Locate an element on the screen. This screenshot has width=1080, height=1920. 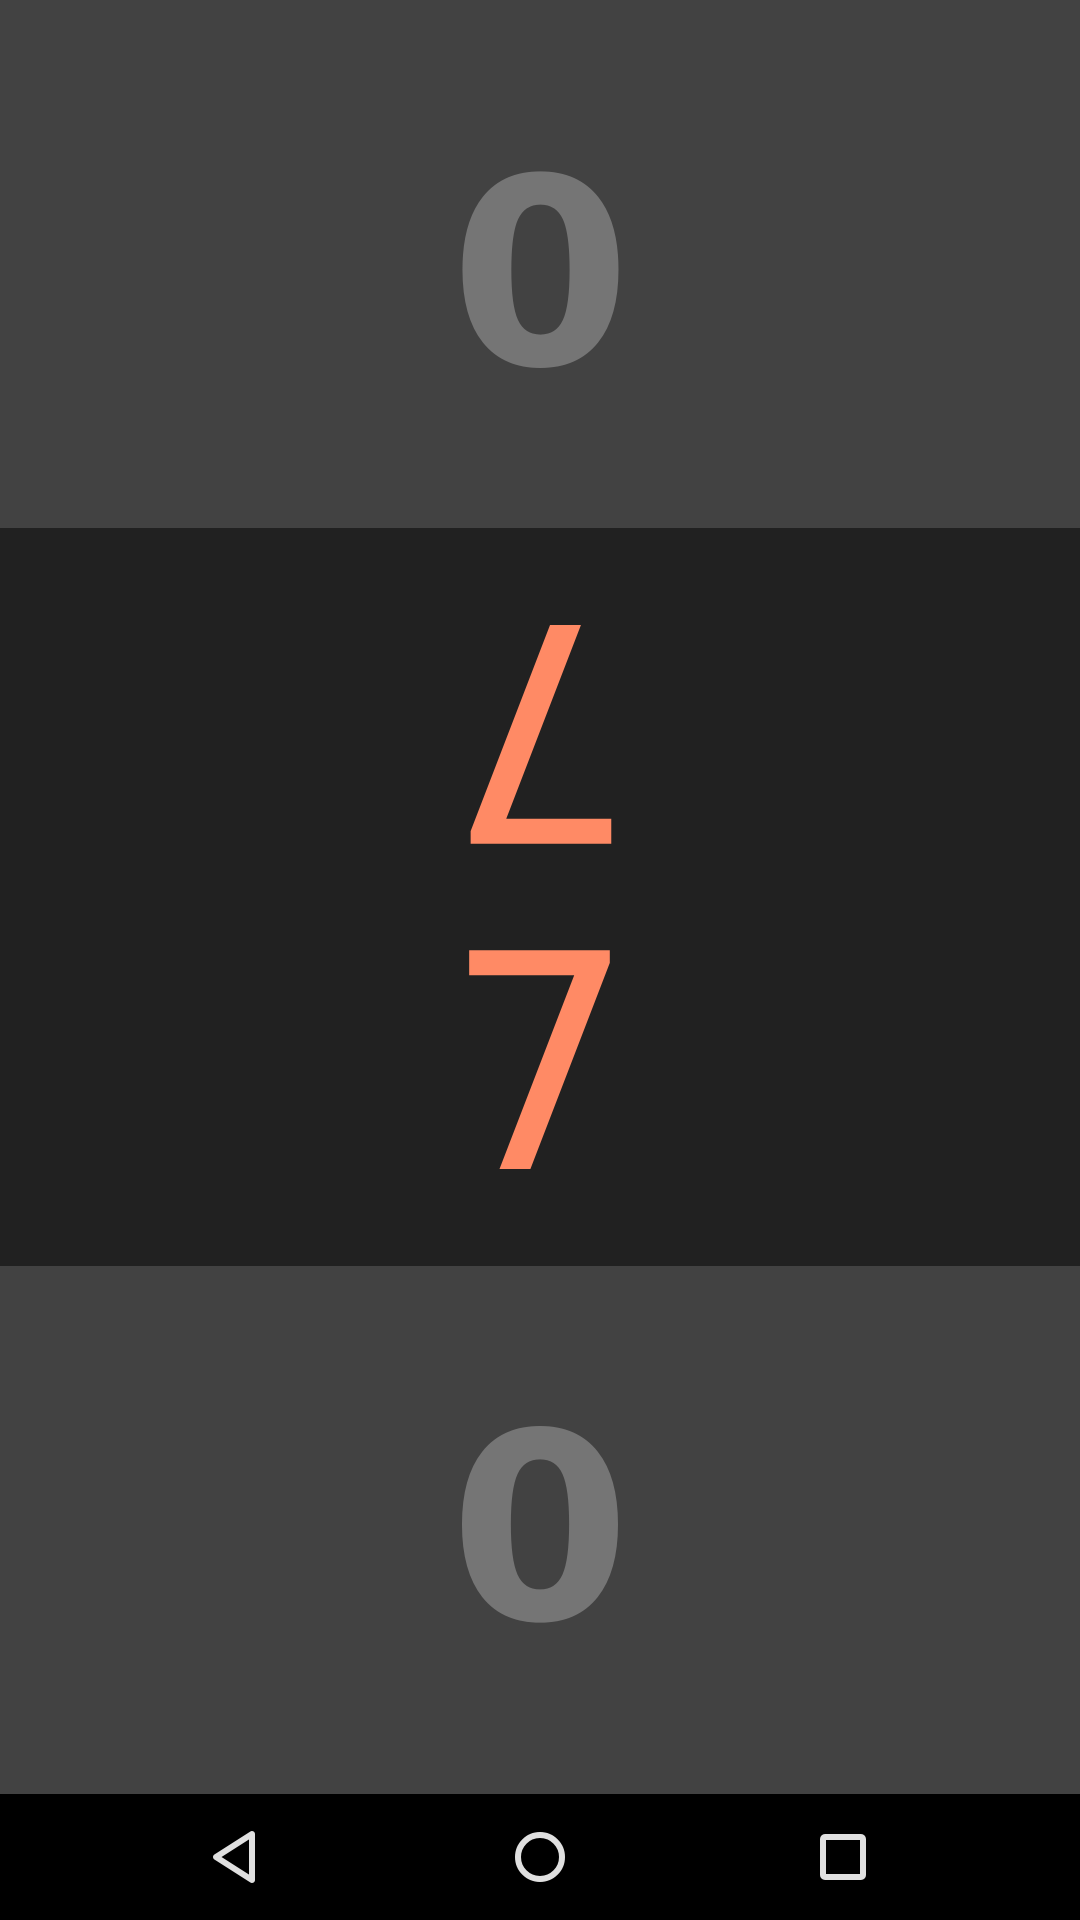
home-button is located at coordinates (540, 1857).